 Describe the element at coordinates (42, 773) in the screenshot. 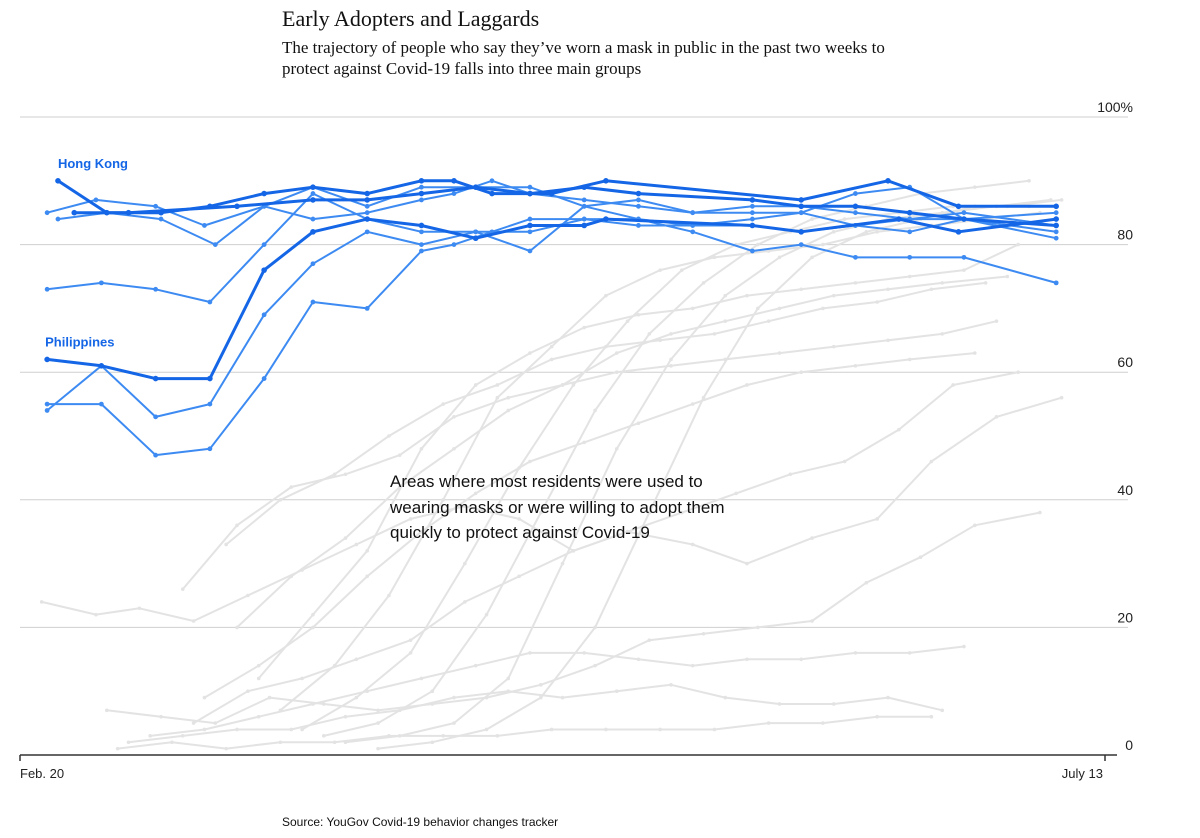

I see `x-tick-label: Feb. 20` at that location.